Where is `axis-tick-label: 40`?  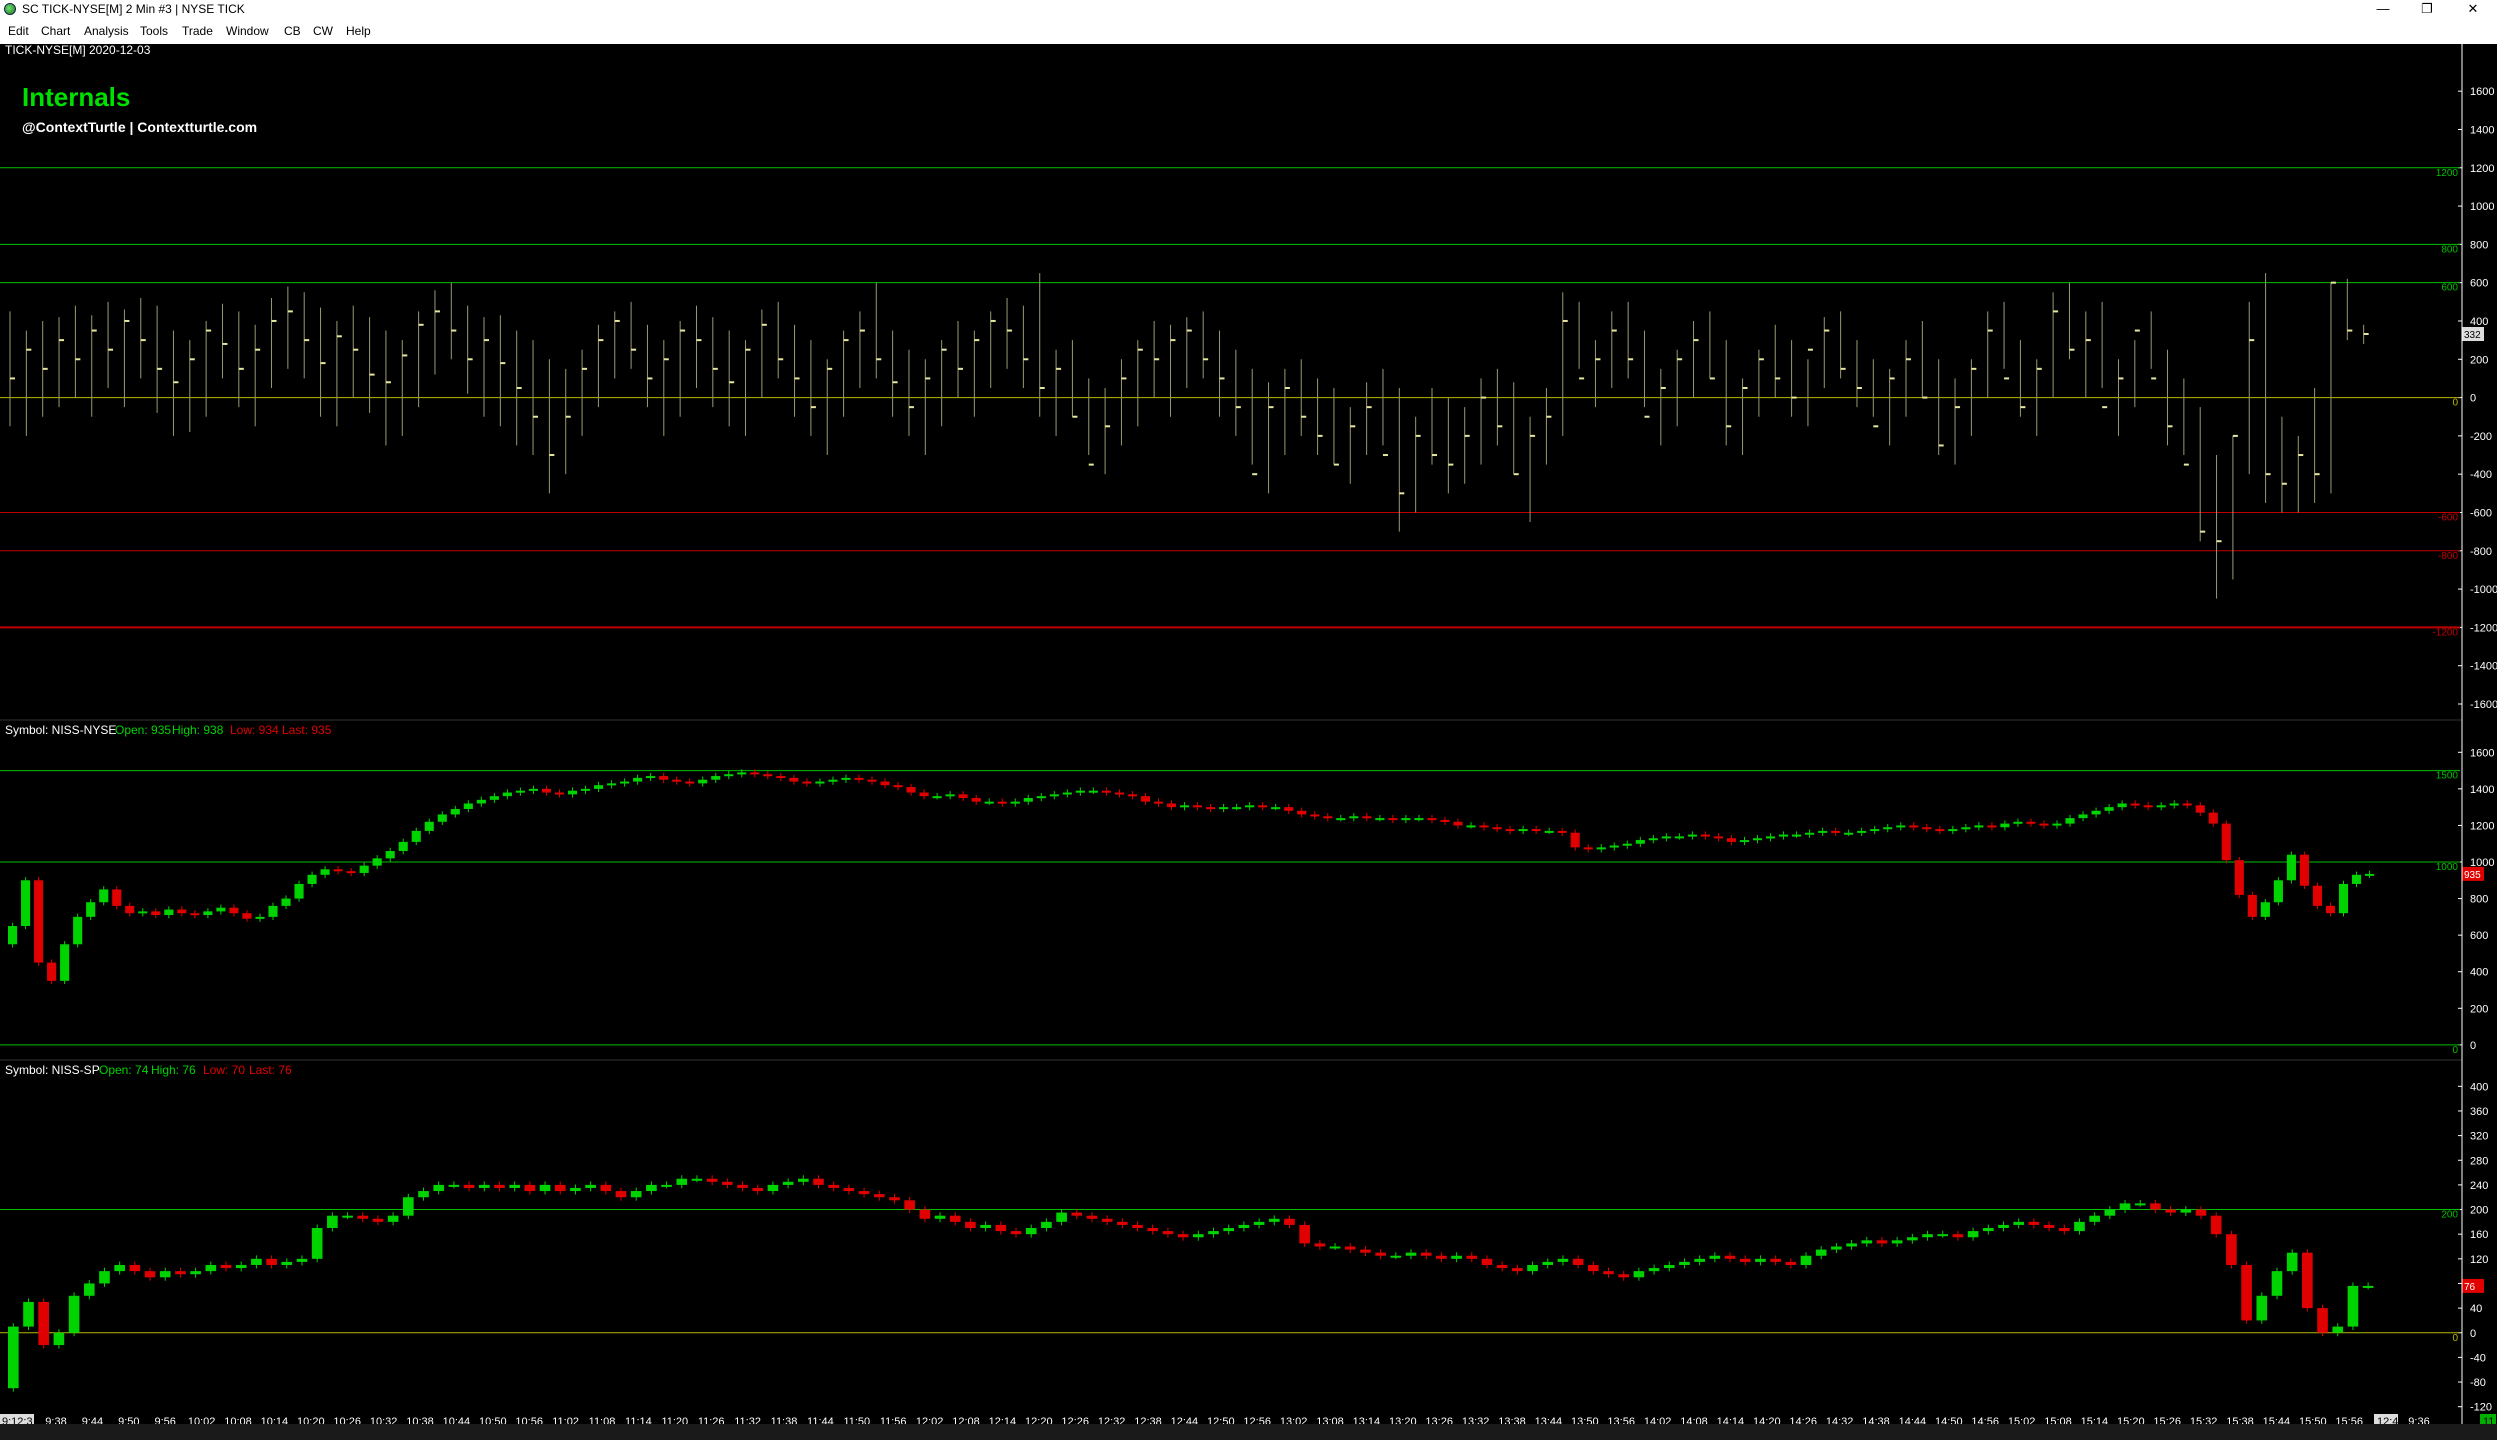
axis-tick-label: 40 is located at coordinates (2476, 1309).